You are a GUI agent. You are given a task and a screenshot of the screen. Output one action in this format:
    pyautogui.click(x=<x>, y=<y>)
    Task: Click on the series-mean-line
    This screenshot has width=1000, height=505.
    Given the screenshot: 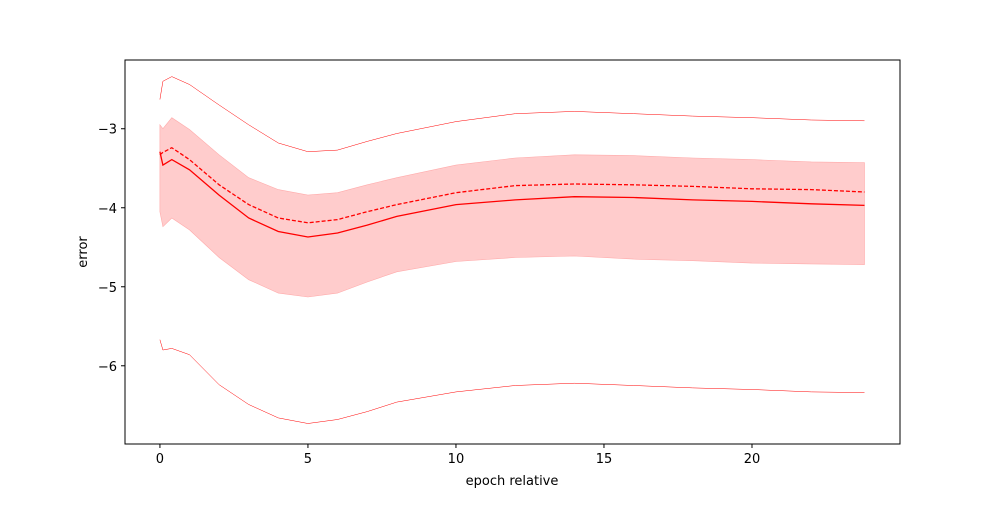 What is the action you would take?
    pyautogui.click(x=512, y=194)
    